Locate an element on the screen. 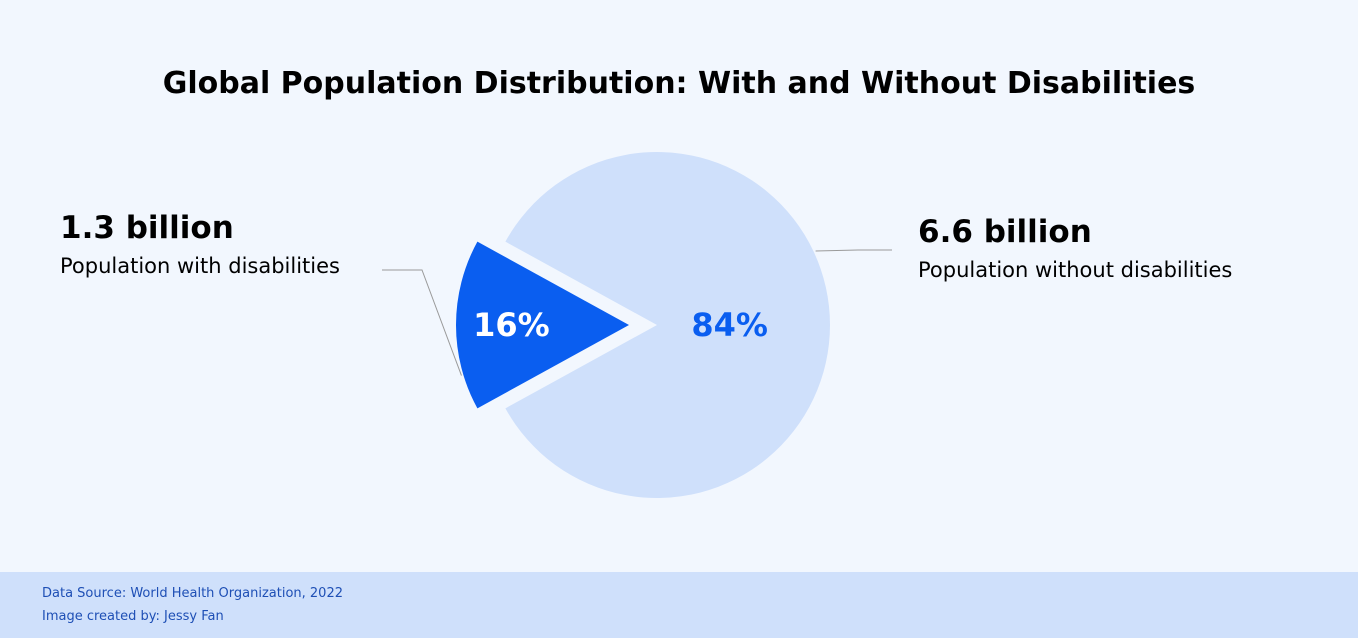 This screenshot has width=1358, height=638. annotation-amount-without-disabilities: 6.6 billion is located at coordinates (1005, 232).